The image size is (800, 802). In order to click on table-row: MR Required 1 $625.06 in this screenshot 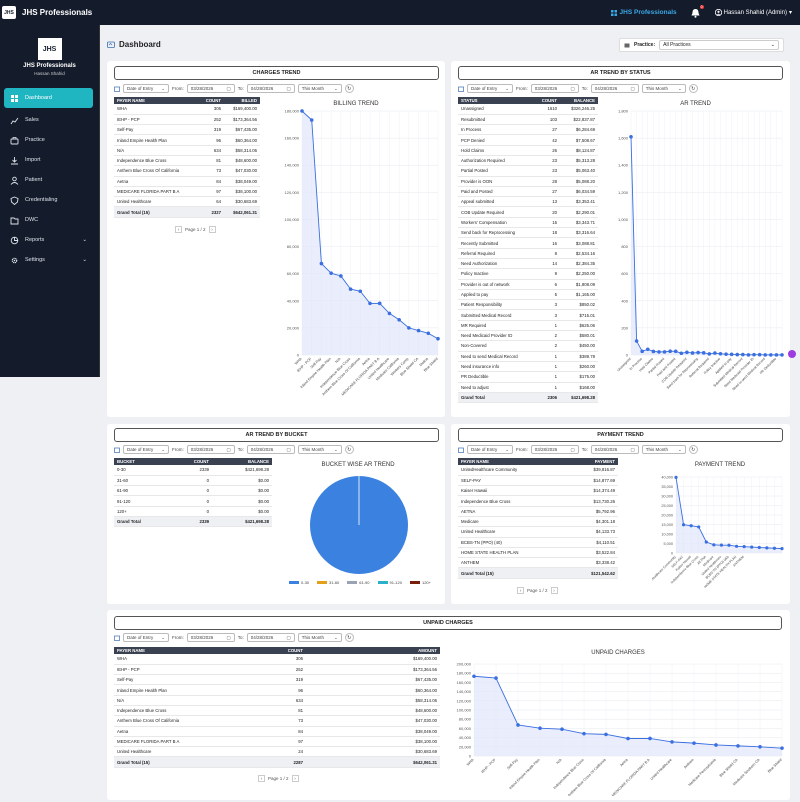, I will do `click(528, 326)`.